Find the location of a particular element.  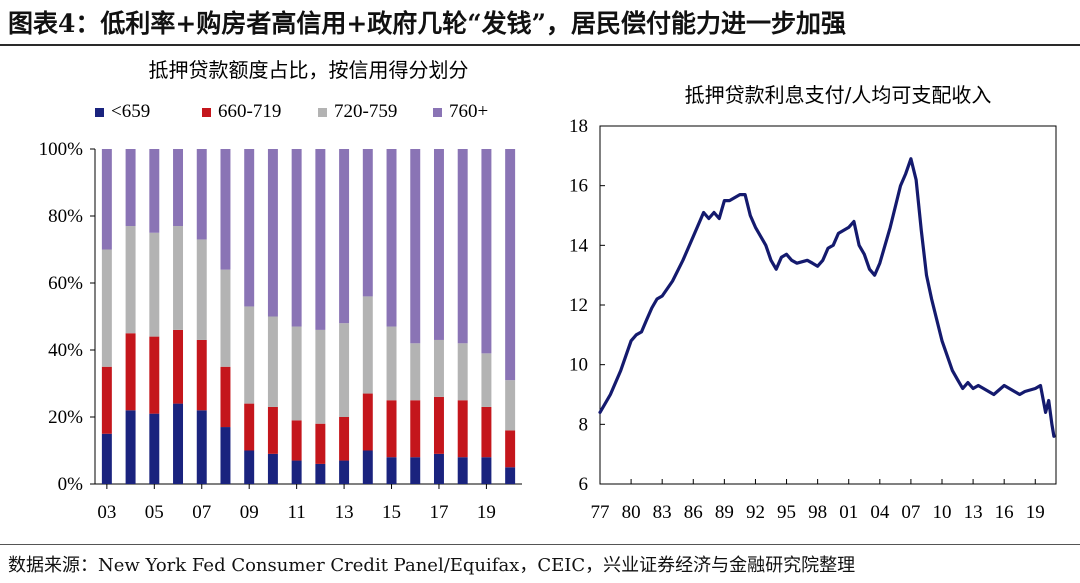

chart-title: 抵押贷款额度占比，按信用得分划分 is located at coordinates (309, 70).